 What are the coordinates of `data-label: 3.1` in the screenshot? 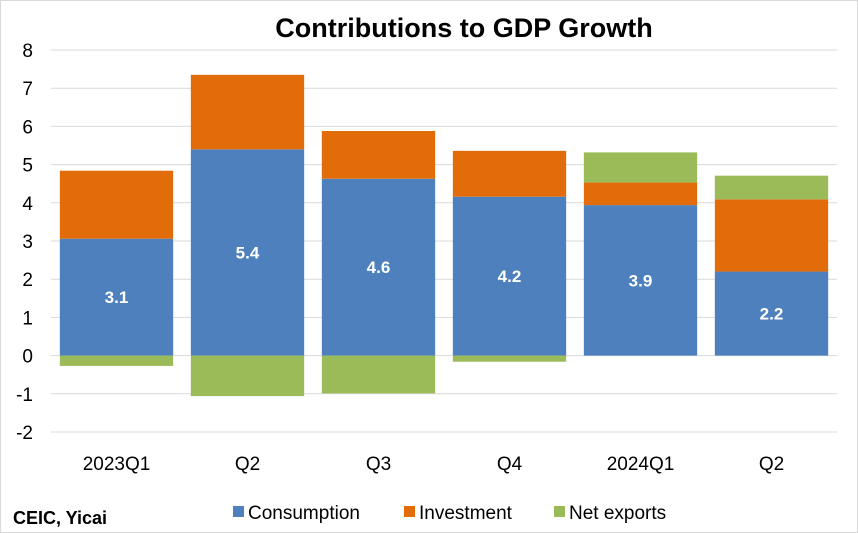 It's located at (117, 297).